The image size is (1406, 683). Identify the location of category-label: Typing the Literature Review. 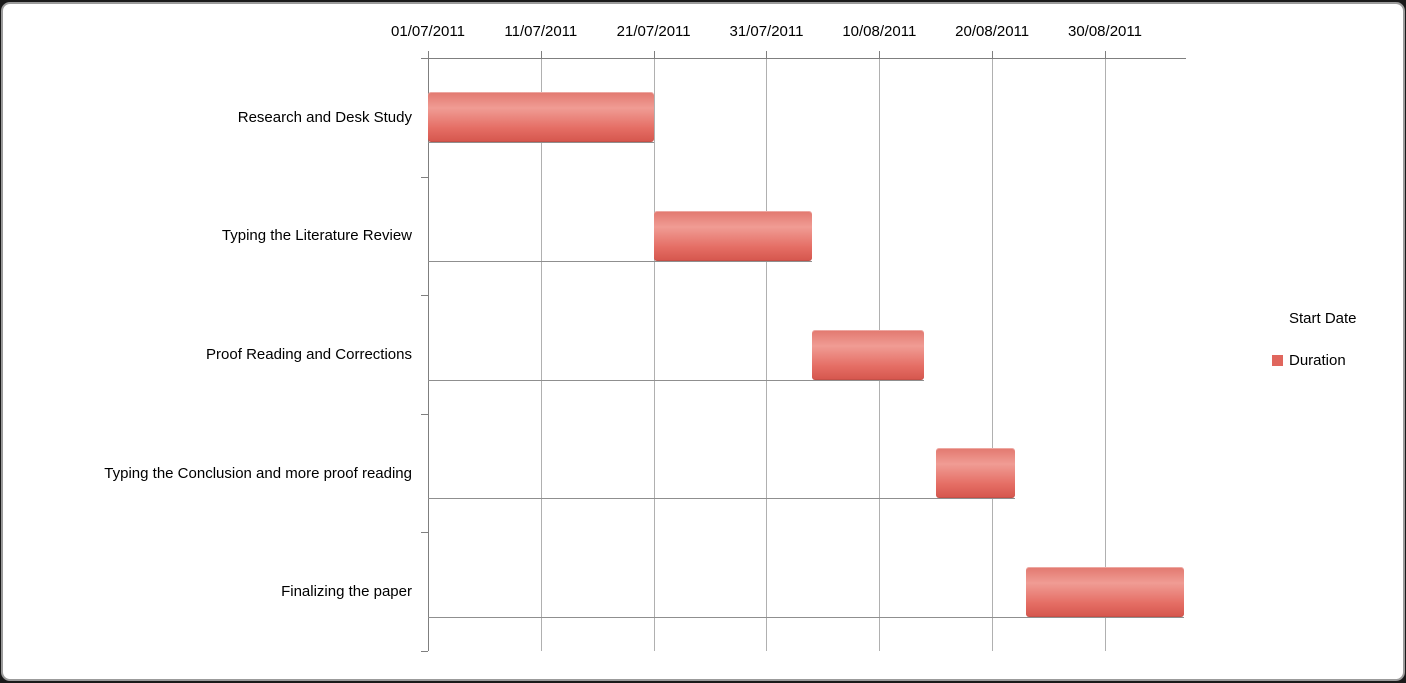
(316, 236).